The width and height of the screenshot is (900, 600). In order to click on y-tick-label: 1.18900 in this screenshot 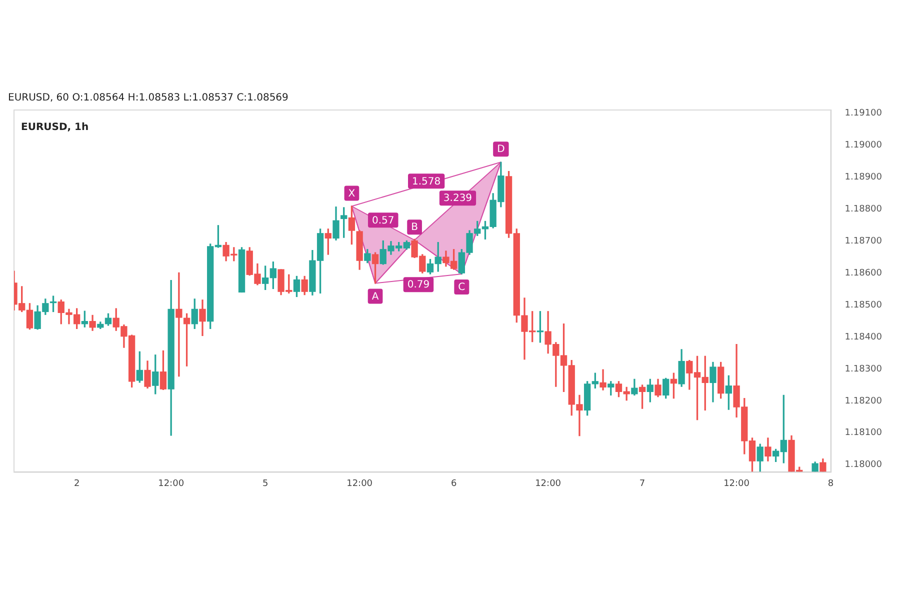, I will do `click(863, 177)`.